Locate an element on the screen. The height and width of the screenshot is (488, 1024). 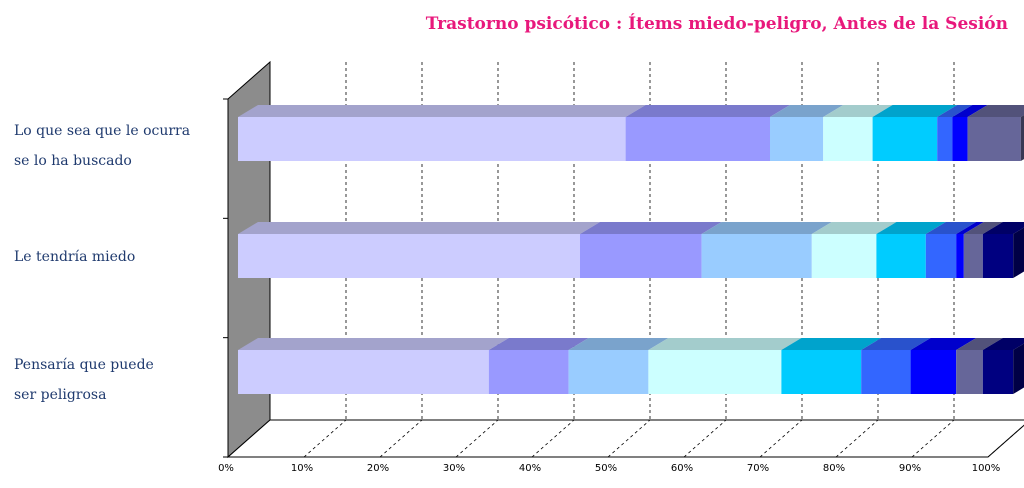
category-label-3: Pensaría que puede ser peligrosa is located at coordinates (119, 380).